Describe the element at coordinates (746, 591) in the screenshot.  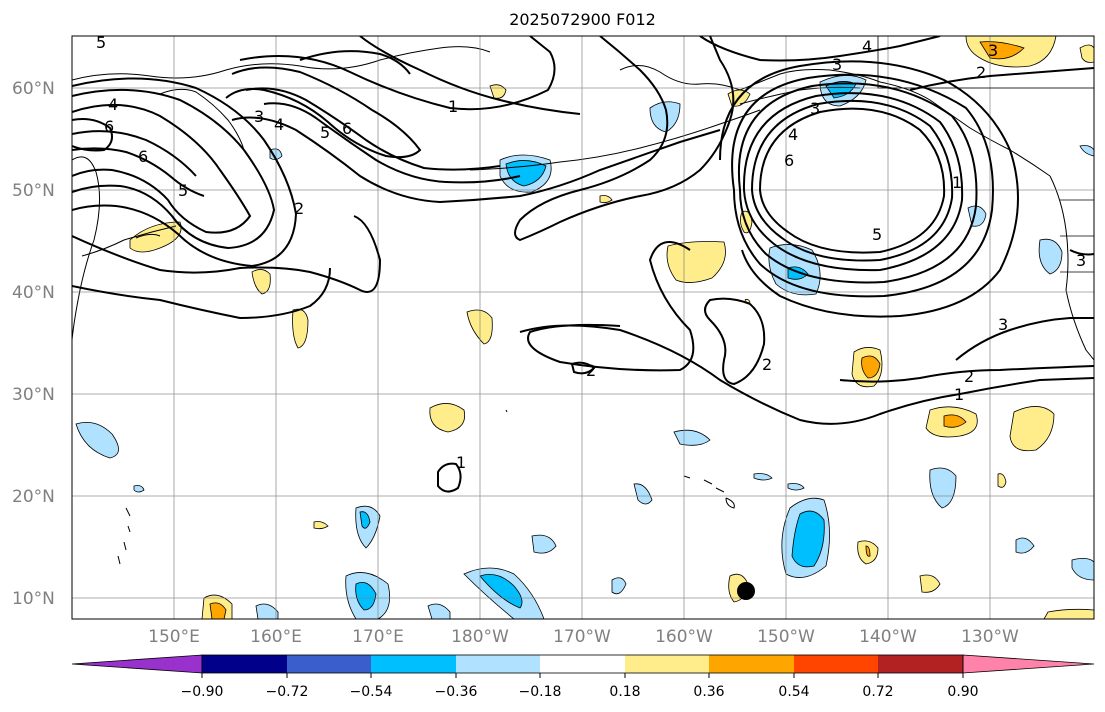
I see `station-marker` at that location.